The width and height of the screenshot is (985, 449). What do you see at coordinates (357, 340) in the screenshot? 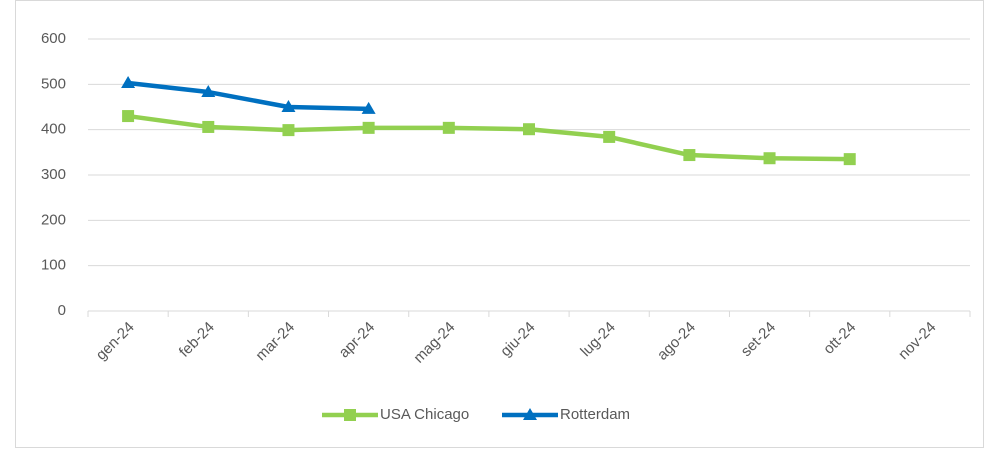
I see `x-tick-label: apr-24` at bounding box center [357, 340].